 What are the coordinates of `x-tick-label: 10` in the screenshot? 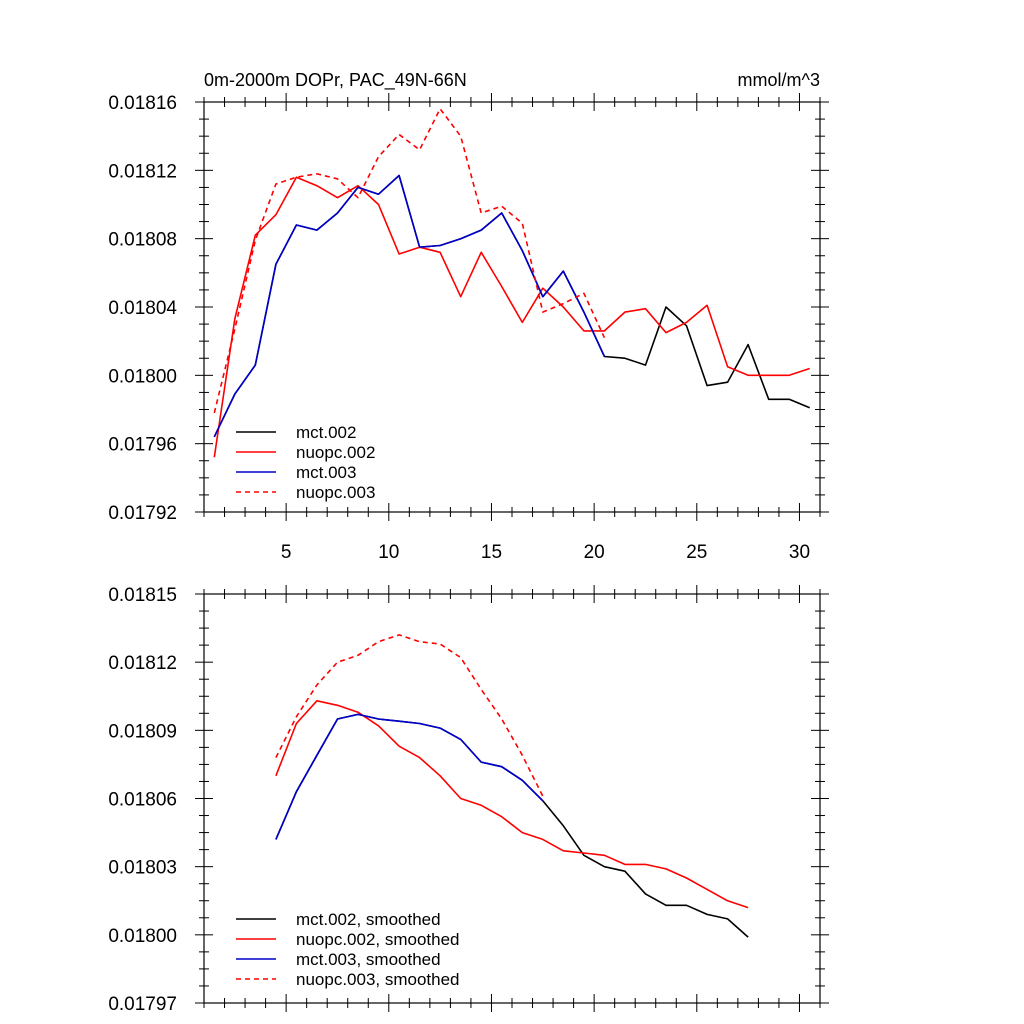 It's located at (388, 552).